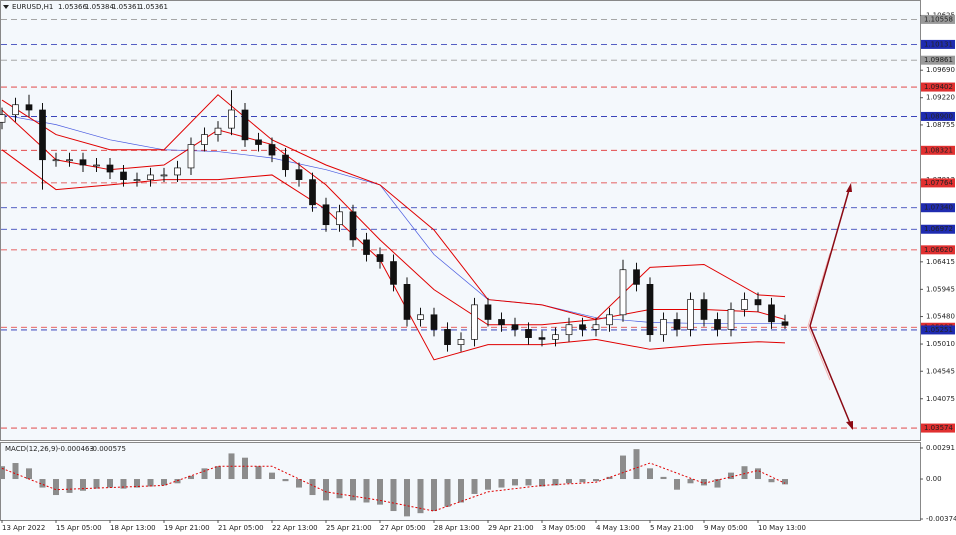 The width and height of the screenshot is (956, 535). I want to click on arrow-head, so click(849, 425).